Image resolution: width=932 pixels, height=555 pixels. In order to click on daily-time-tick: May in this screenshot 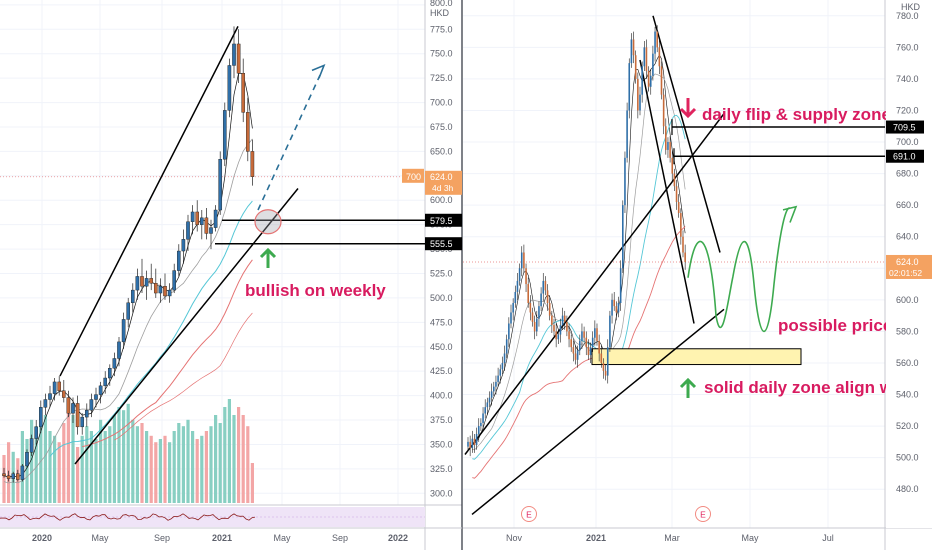, I will do `click(750, 538)`.